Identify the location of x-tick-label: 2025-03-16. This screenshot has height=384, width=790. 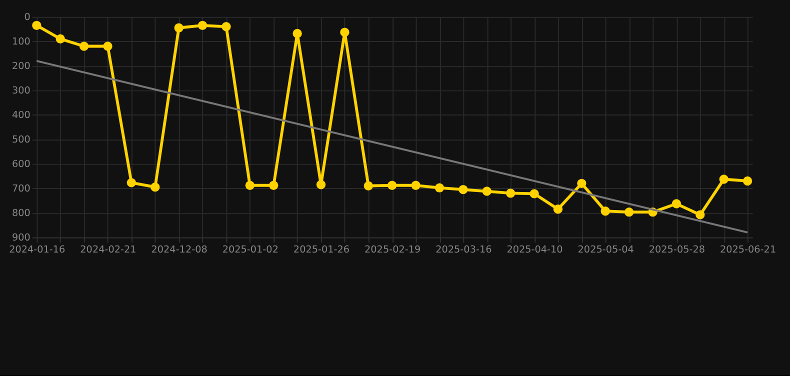
(464, 250).